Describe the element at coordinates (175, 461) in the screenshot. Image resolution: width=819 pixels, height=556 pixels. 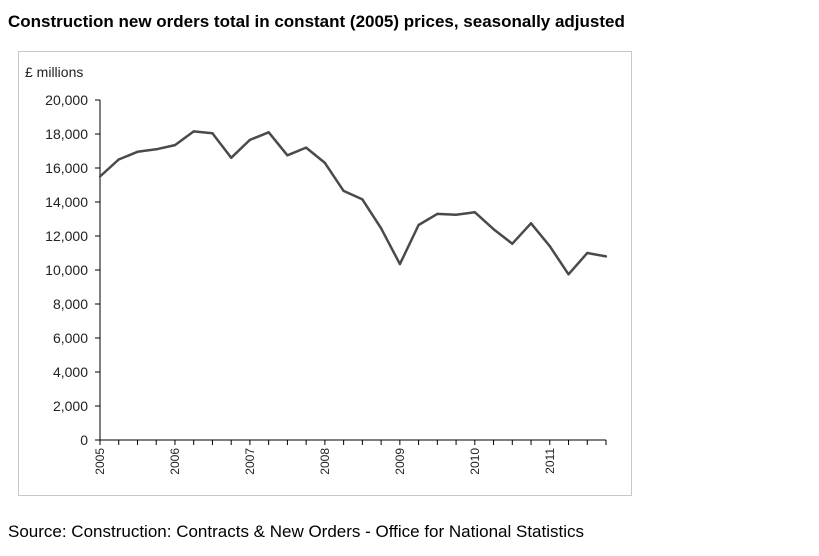
I see `x-tick-label: 2006` at that location.